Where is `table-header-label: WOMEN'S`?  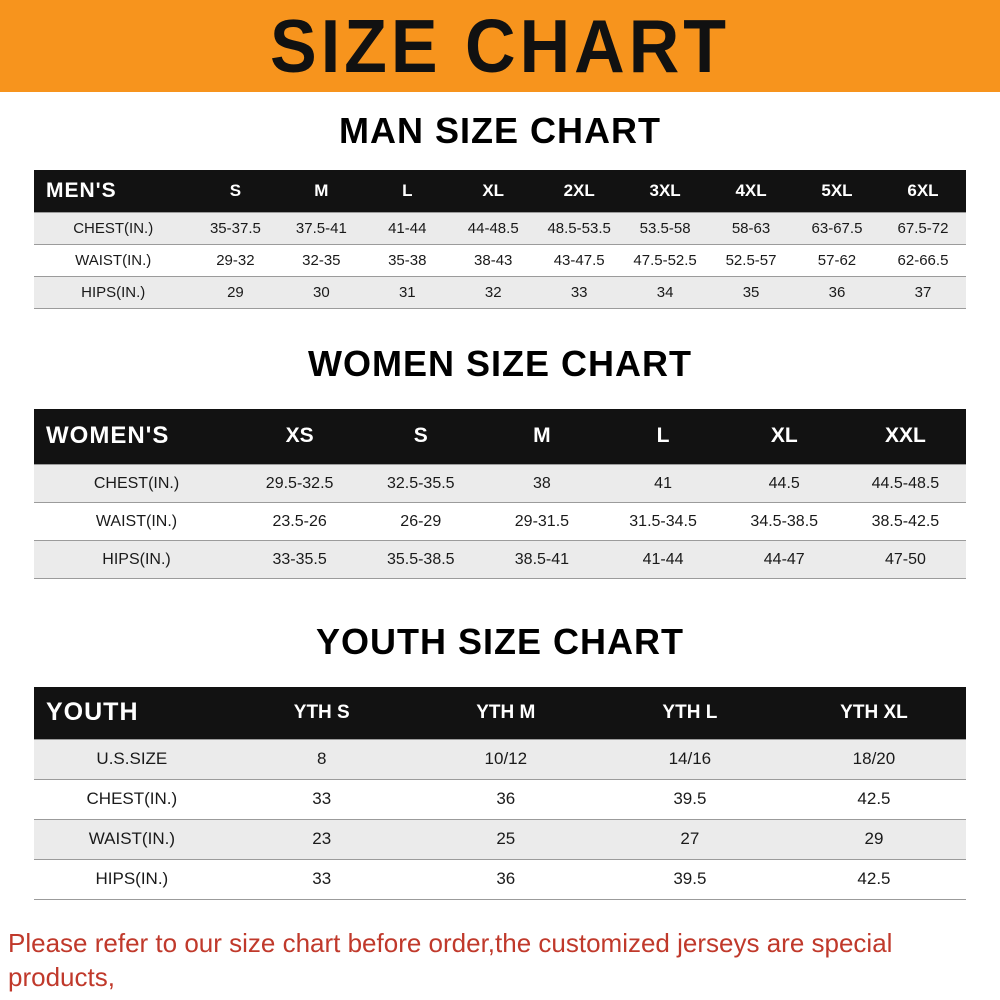
table-header-label: WOMEN'S is located at coordinates (108, 436).